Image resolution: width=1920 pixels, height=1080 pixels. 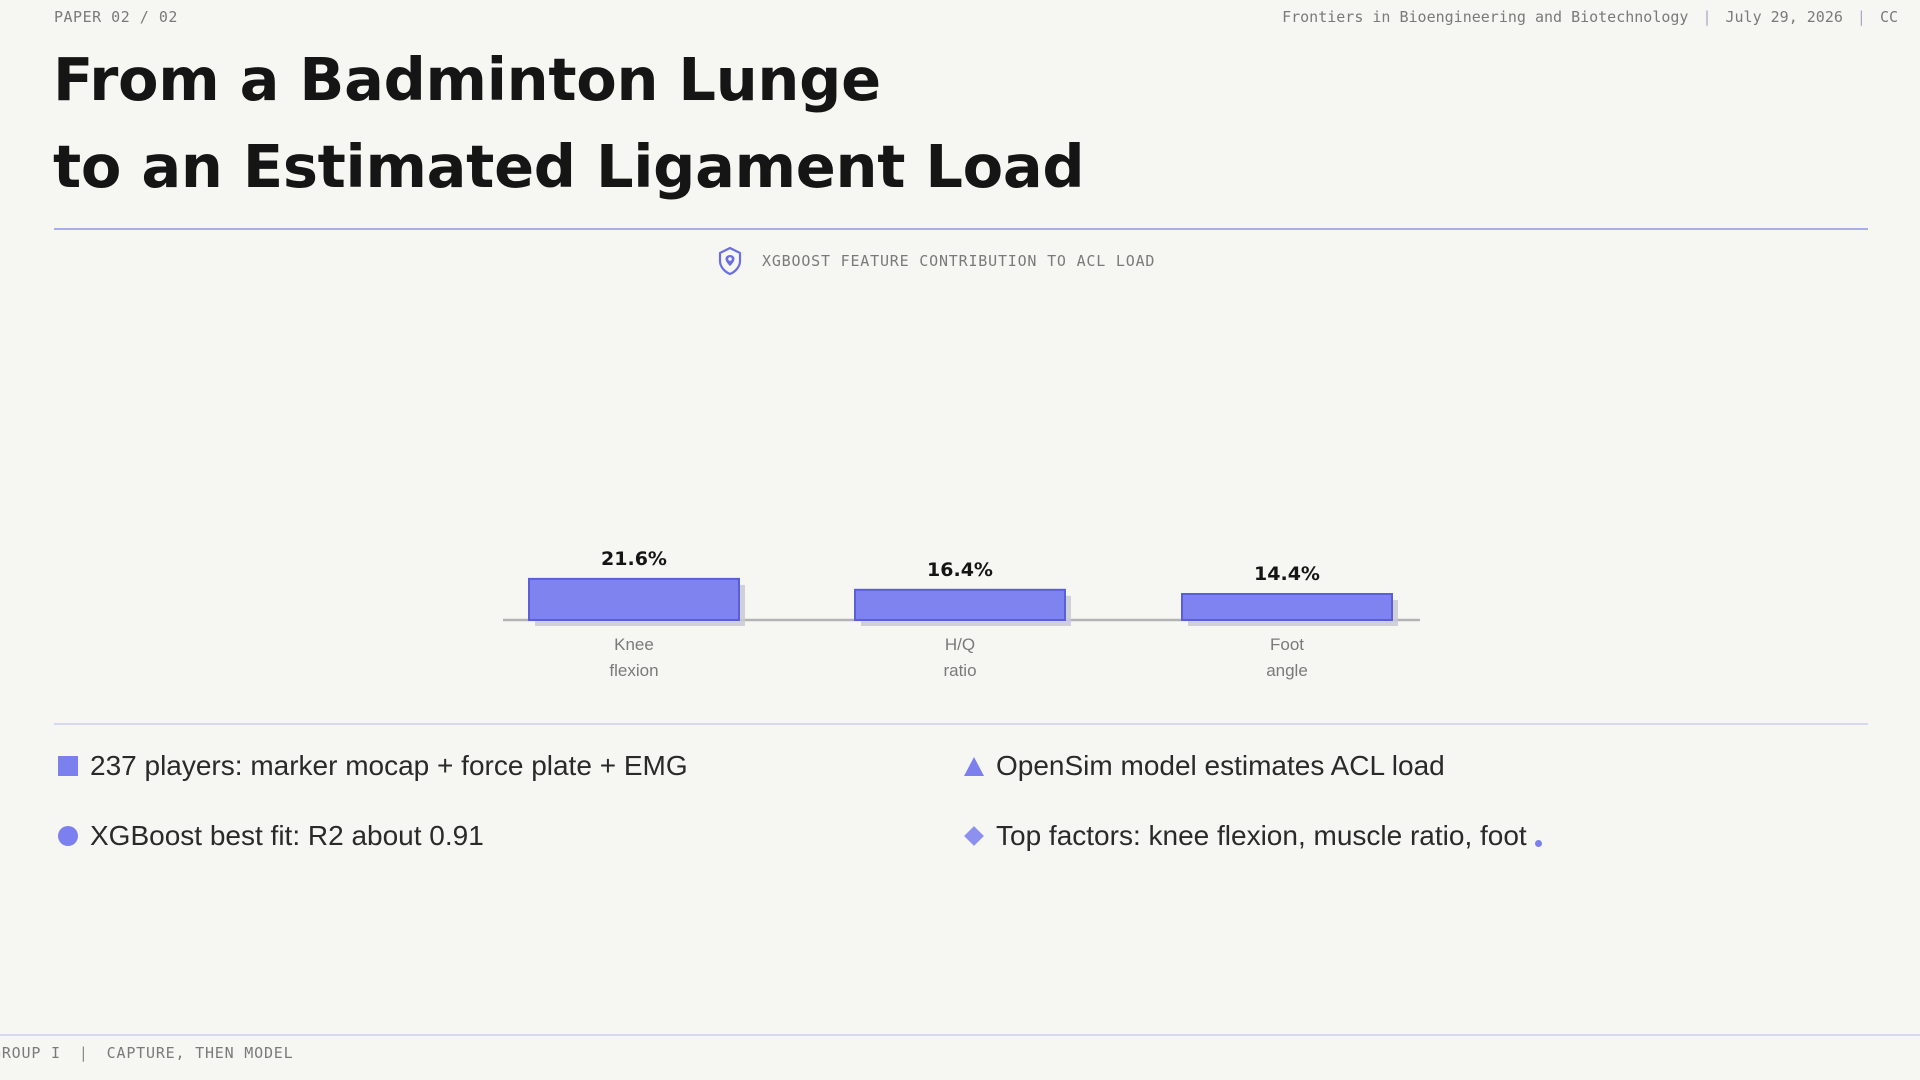 I want to click on category-tick-label: flexion, so click(x=633, y=670).